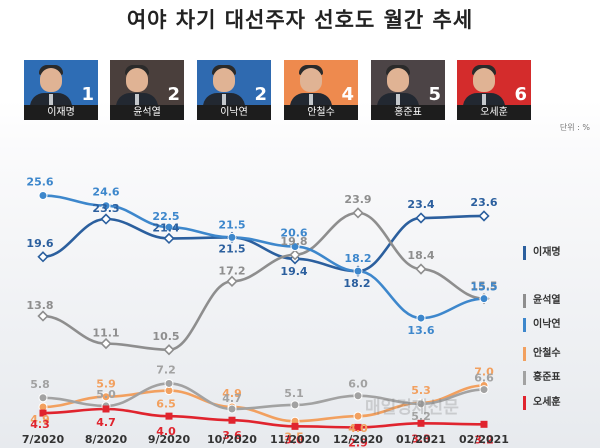  Describe the element at coordinates (234, 112) in the screenshot. I see `candidate-name: 이낙연` at that location.